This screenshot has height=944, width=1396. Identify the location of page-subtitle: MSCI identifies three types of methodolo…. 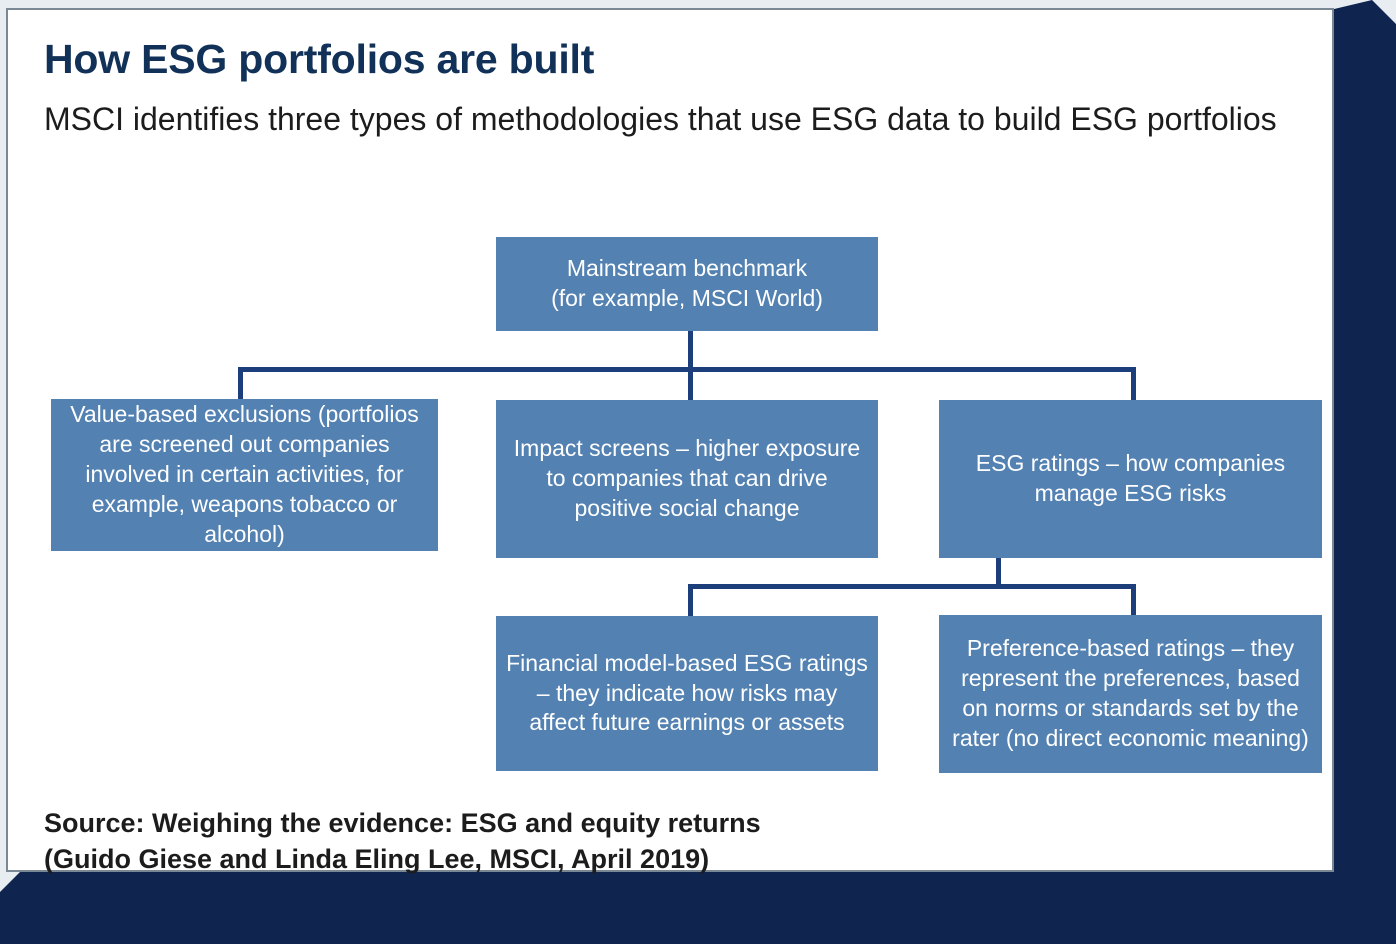
(660, 119).